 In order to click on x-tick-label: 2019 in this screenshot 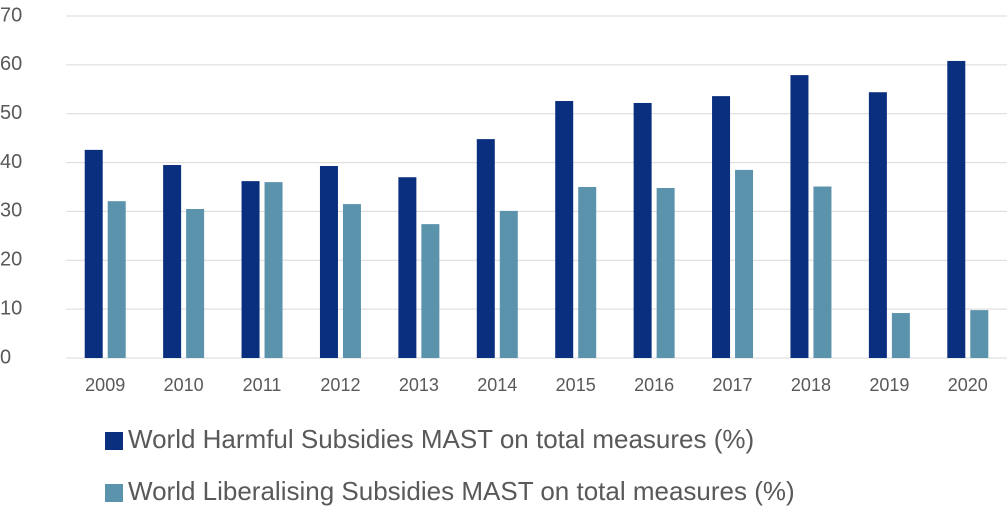, I will do `click(889, 385)`.